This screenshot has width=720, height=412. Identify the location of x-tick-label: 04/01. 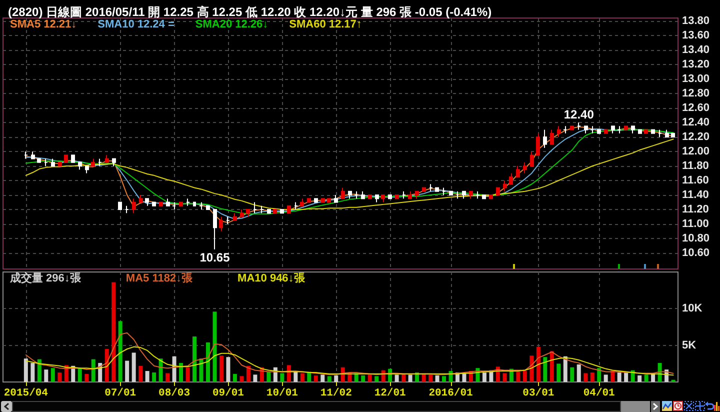
(599, 394).